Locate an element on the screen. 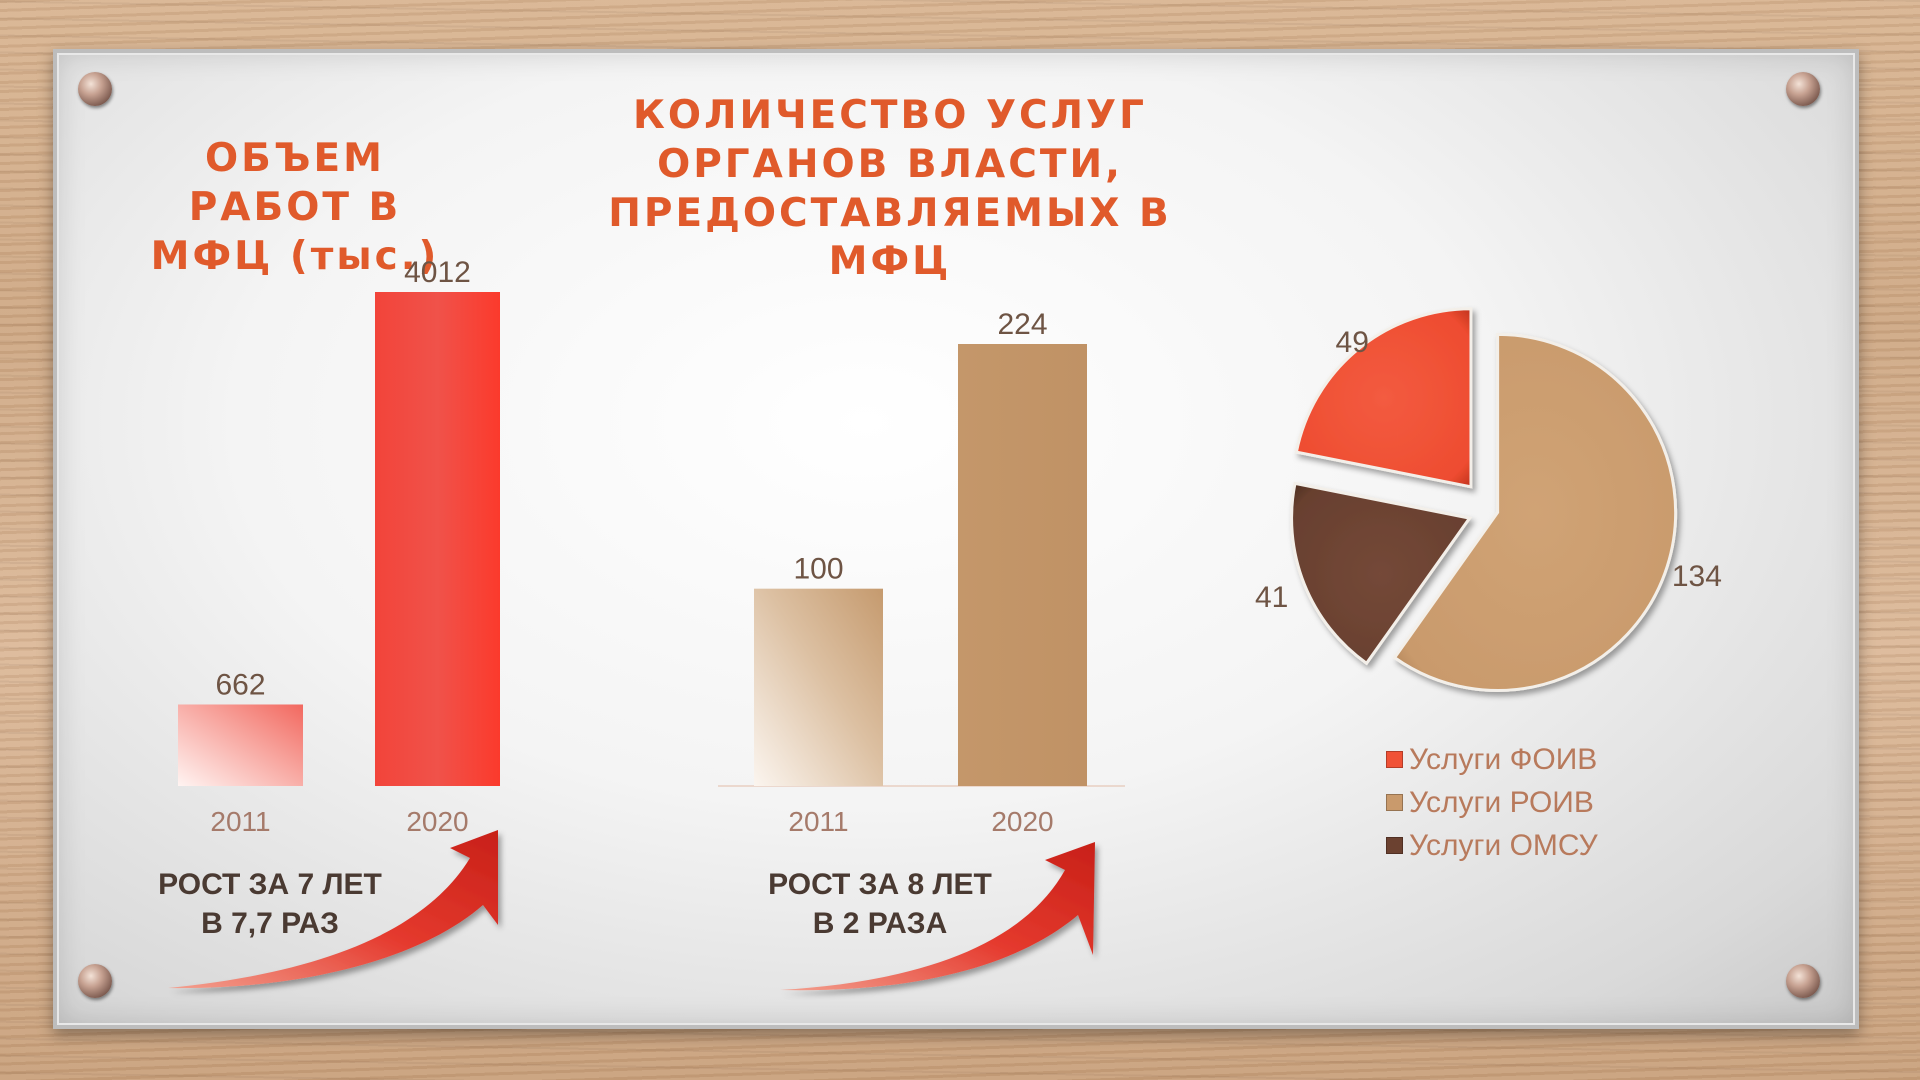  growth-arrow-left is located at coordinates (333, 909).